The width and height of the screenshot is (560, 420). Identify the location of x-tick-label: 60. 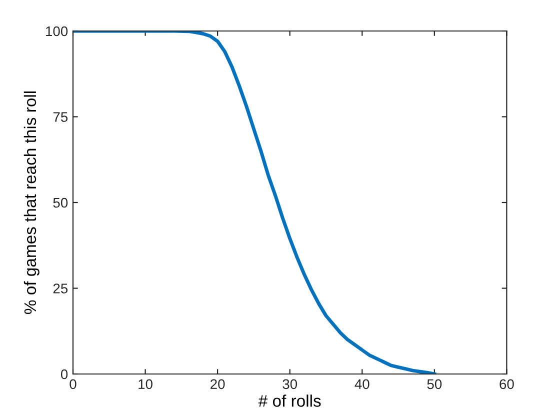
(507, 384).